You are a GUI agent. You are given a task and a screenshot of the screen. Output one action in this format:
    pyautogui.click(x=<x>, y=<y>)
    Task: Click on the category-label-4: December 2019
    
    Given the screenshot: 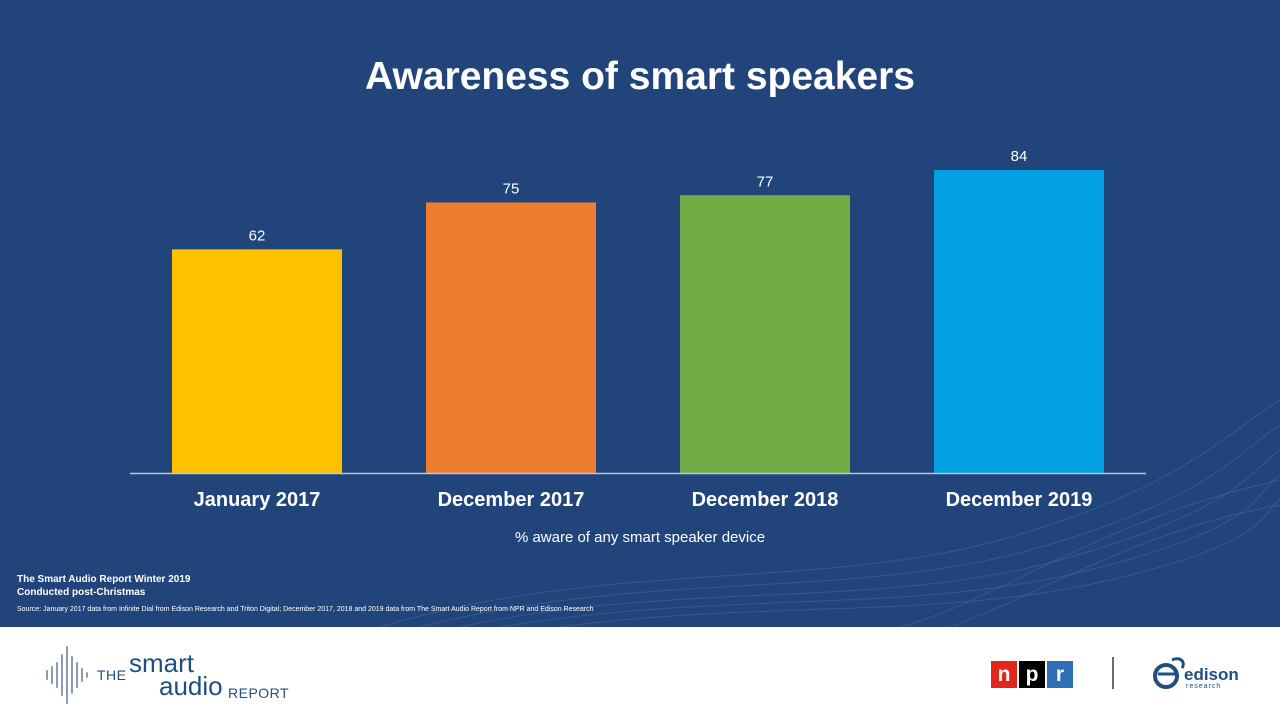 What is the action you would take?
    pyautogui.click(x=1019, y=500)
    